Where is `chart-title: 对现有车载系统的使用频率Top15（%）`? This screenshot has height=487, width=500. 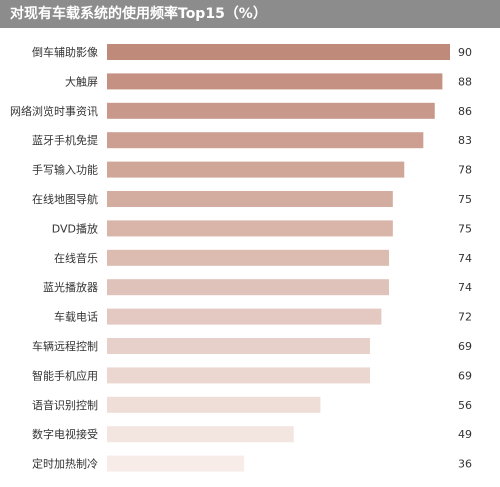 chart-title: 对现有车载系统的使用频率Top15（%） is located at coordinates (138, 14).